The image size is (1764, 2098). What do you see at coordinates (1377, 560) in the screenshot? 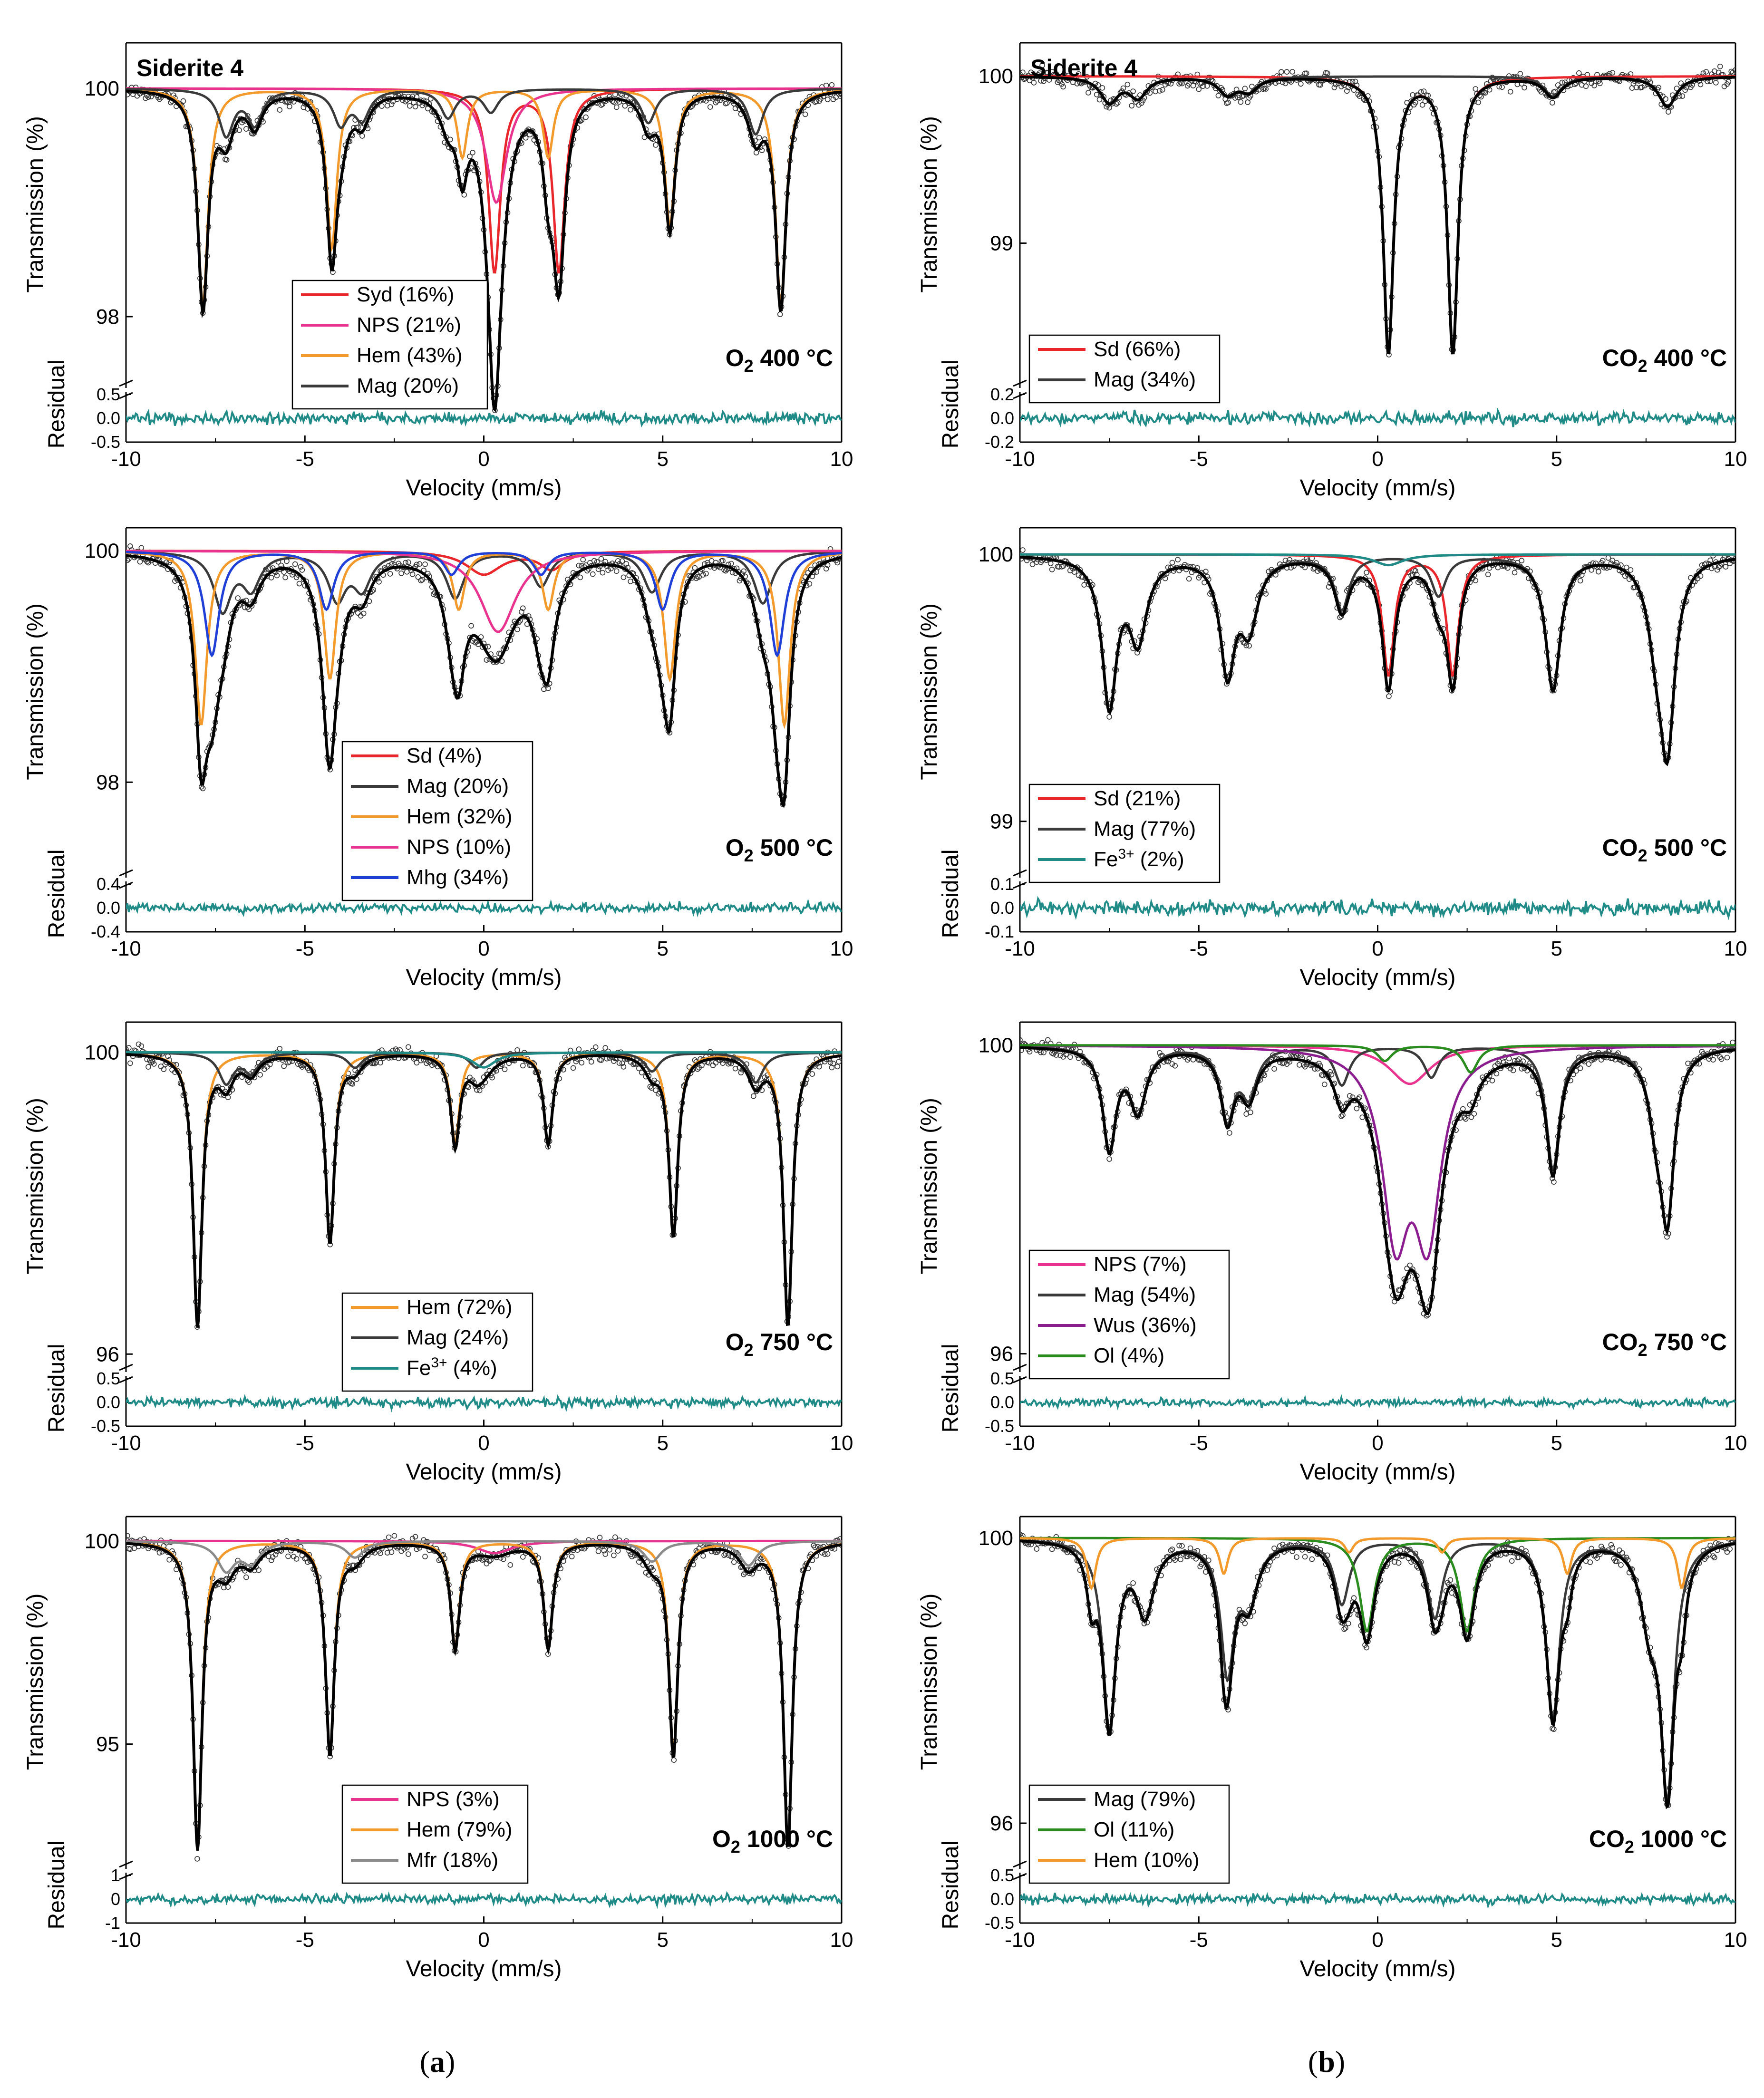
I see `component-line-fe3` at bounding box center [1377, 560].